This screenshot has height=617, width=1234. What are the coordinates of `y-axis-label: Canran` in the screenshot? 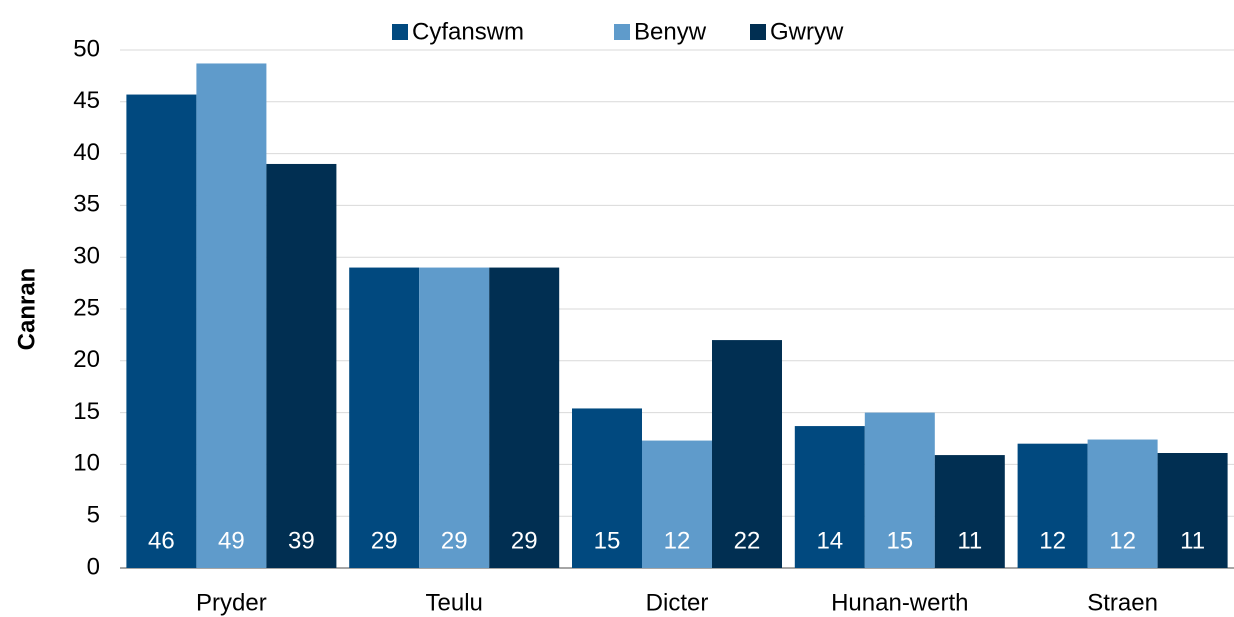 It's located at (26, 309).